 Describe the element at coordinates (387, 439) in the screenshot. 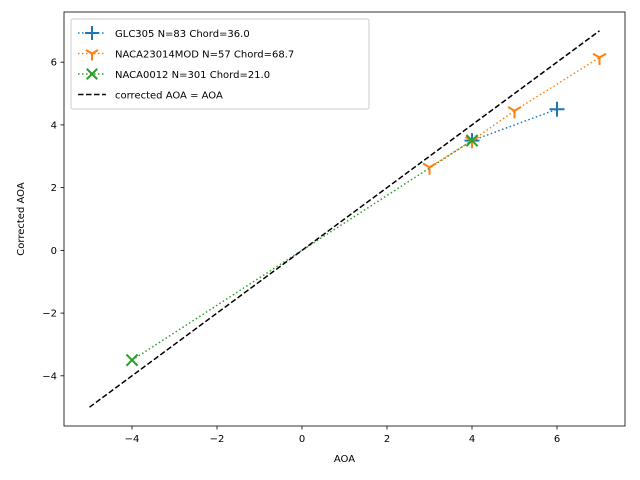

I see `x-tick-label: 2` at that location.